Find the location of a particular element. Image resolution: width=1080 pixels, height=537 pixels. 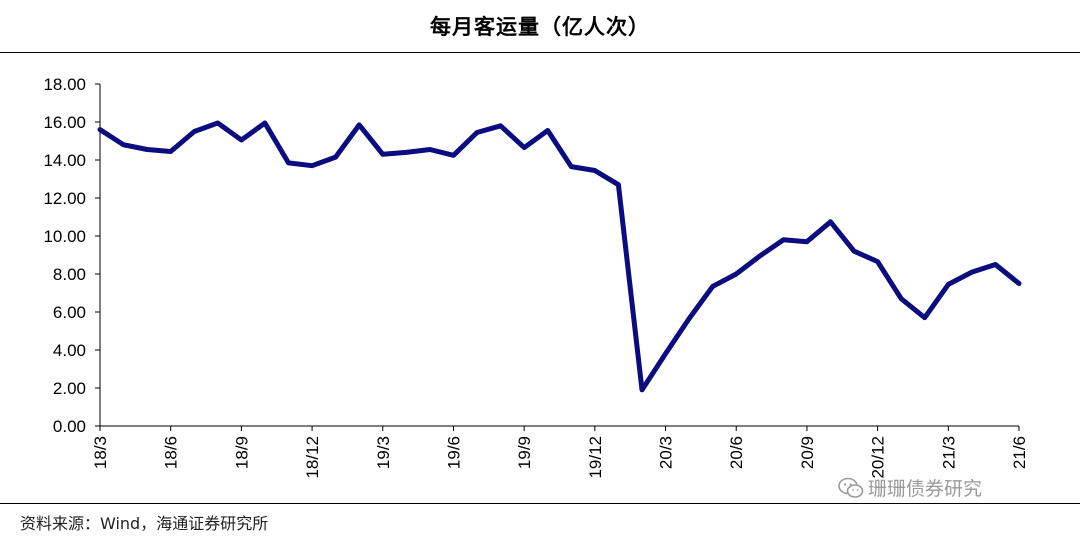

x-tick-label: 19/12 is located at coordinates (595, 457).